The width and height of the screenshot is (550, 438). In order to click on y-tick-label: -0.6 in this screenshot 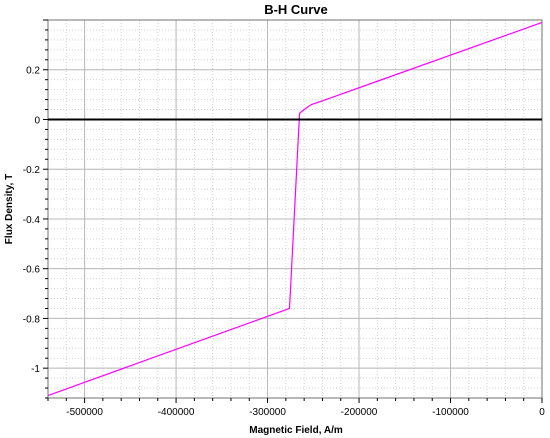, I will do `click(32, 270)`.